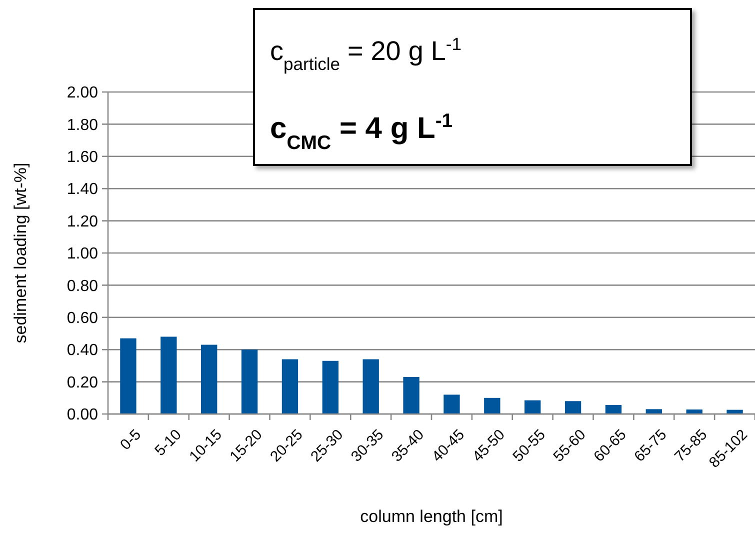 This screenshot has width=755, height=533. What do you see at coordinates (82, 189) in the screenshot?
I see `y-tick-label: 1.40` at bounding box center [82, 189].